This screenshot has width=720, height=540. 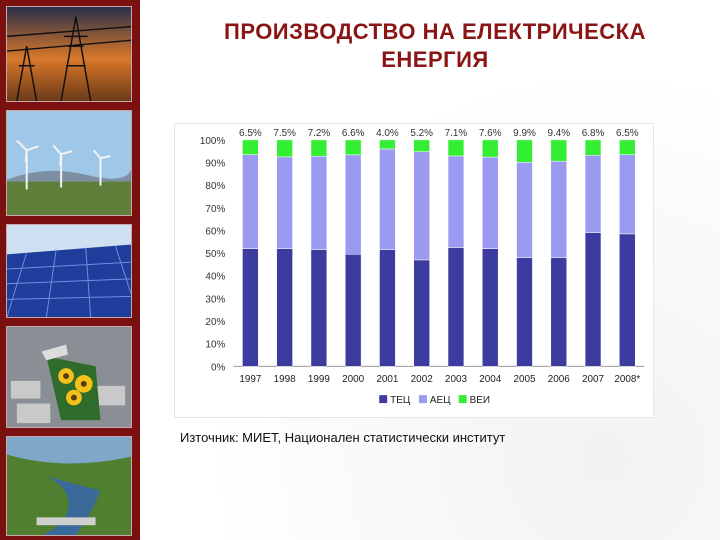 What do you see at coordinates (69, 163) in the screenshot?
I see `wind-turbines-photo` at bounding box center [69, 163].